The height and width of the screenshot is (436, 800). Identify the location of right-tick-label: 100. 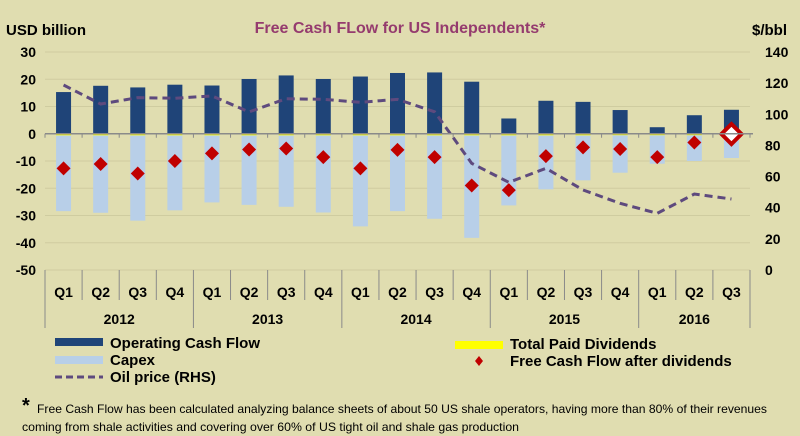
(777, 114).